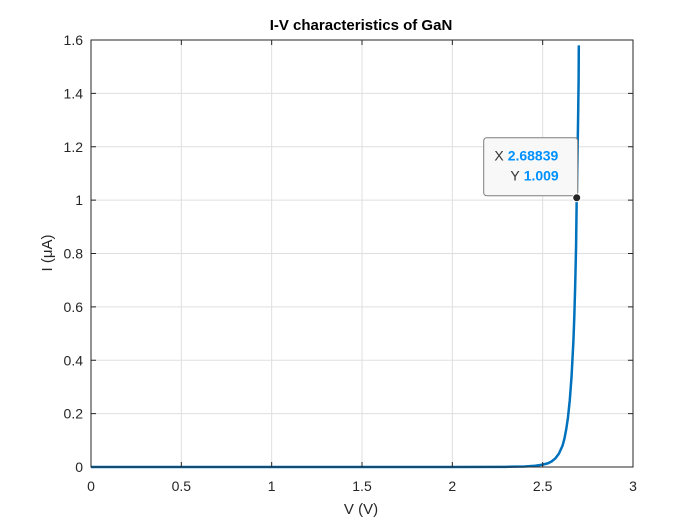 The width and height of the screenshot is (700, 525). Describe the element at coordinates (361, 25) in the screenshot. I see `chart-title: I-V characteristics of GaN` at that location.